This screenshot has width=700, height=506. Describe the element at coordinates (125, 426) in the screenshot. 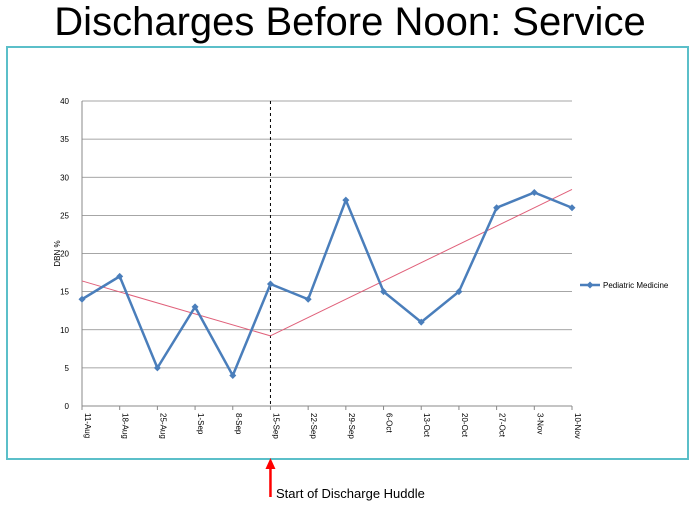

I see `x-tick-label: 18-Aug` at that location.